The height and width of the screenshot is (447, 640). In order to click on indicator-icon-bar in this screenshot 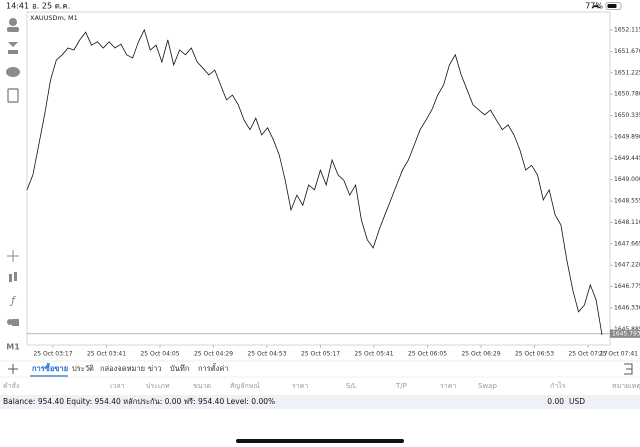, I will do `click(15, 276)`.